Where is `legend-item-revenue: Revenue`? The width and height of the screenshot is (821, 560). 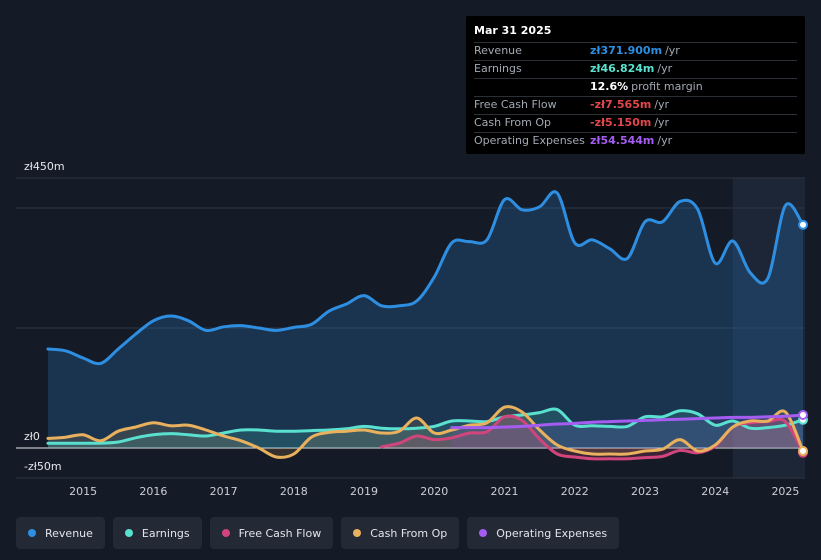
legend-item-revenue: Revenue is located at coordinates (60, 533).